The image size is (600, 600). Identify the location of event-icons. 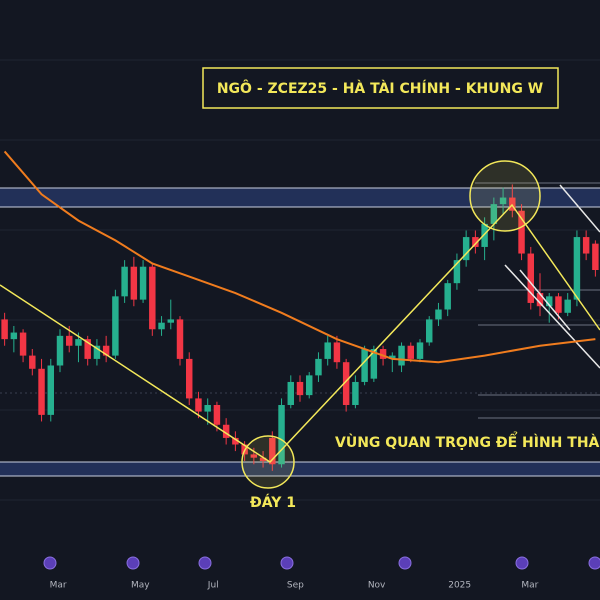
(321, 563).